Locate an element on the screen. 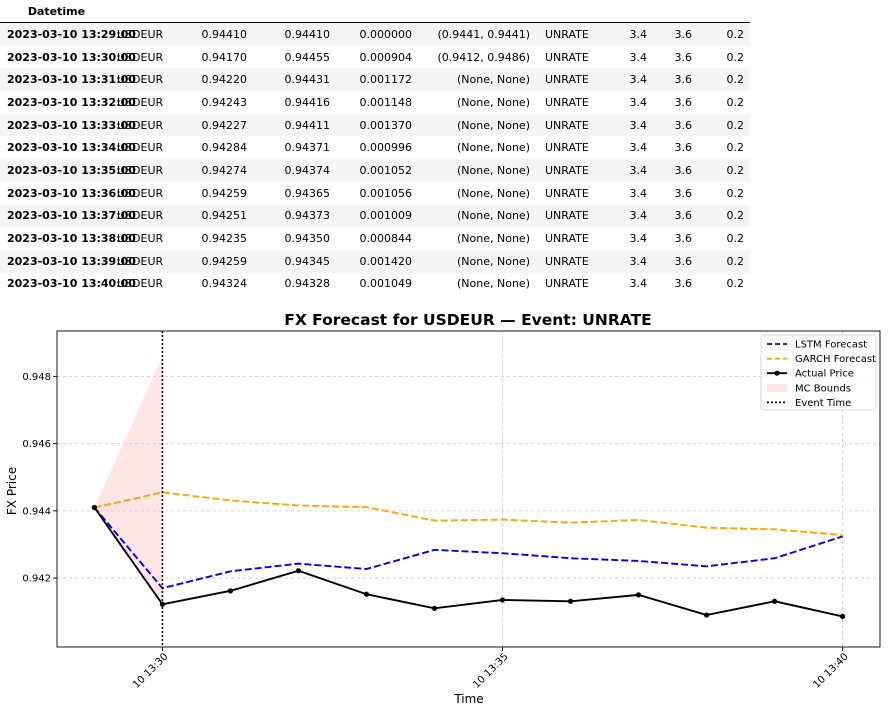 This screenshot has height=716, width=896. table-cell: 0.94243 is located at coordinates (224, 102).